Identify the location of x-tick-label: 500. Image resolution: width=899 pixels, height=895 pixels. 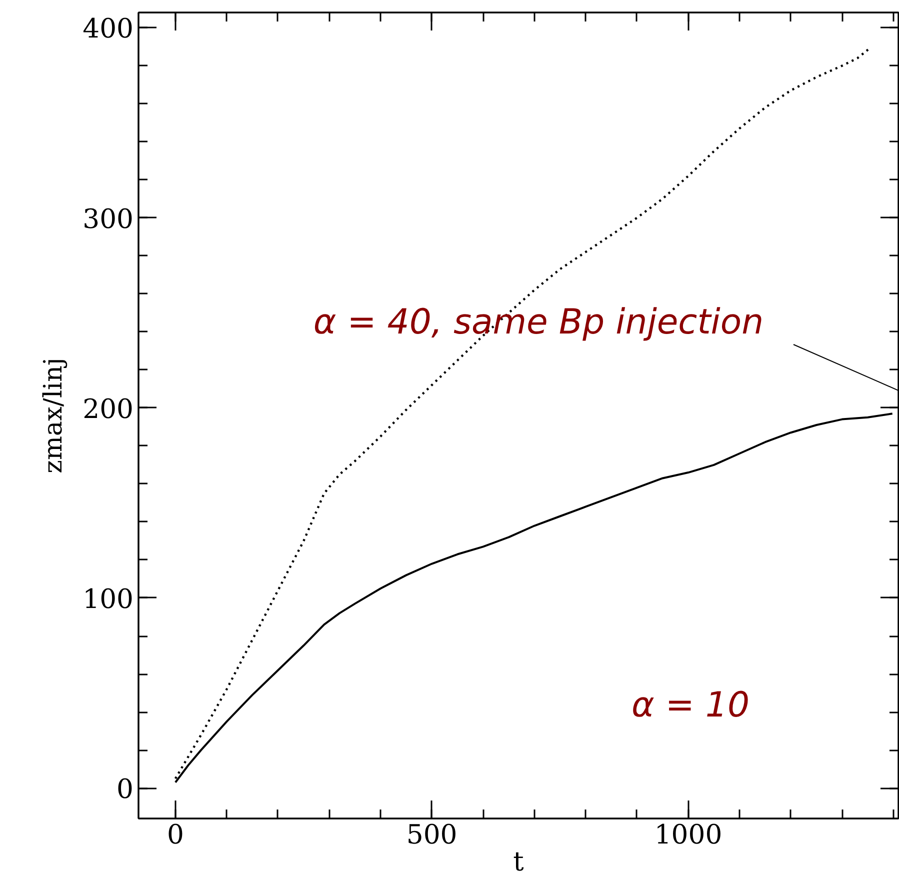
(432, 835).